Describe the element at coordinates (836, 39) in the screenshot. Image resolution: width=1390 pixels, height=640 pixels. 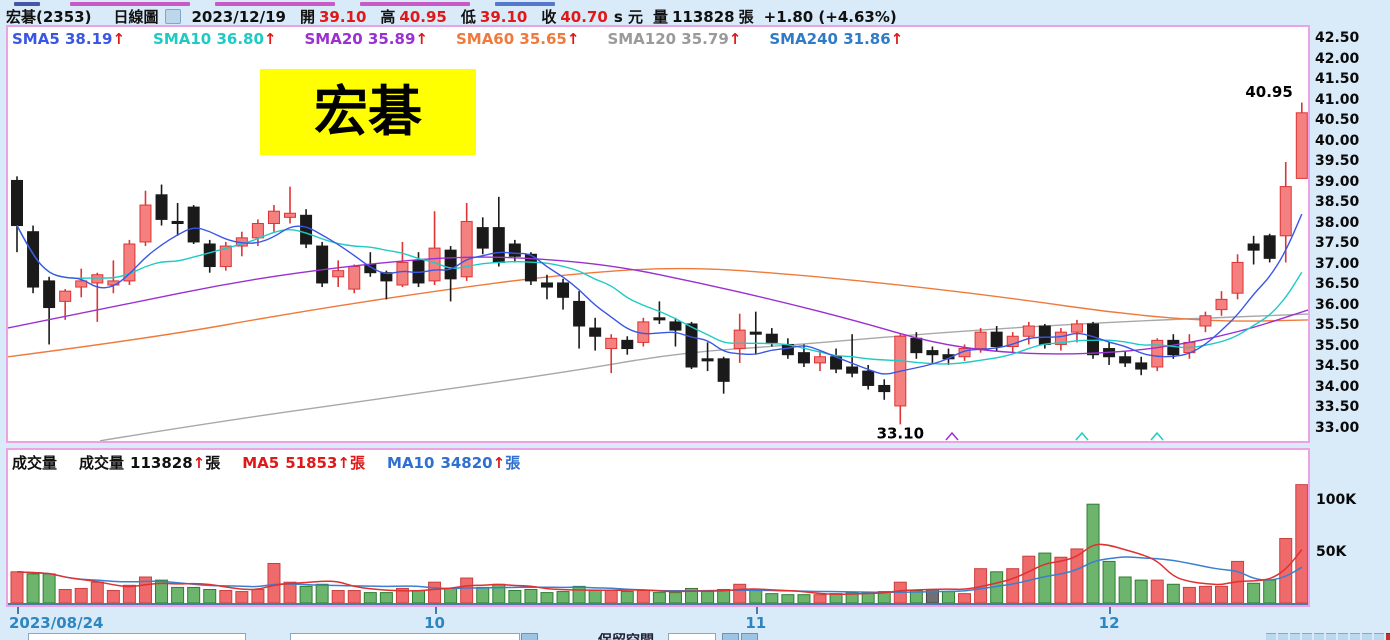
I see `sma-legend-item: SMA240 31.86↑` at that location.